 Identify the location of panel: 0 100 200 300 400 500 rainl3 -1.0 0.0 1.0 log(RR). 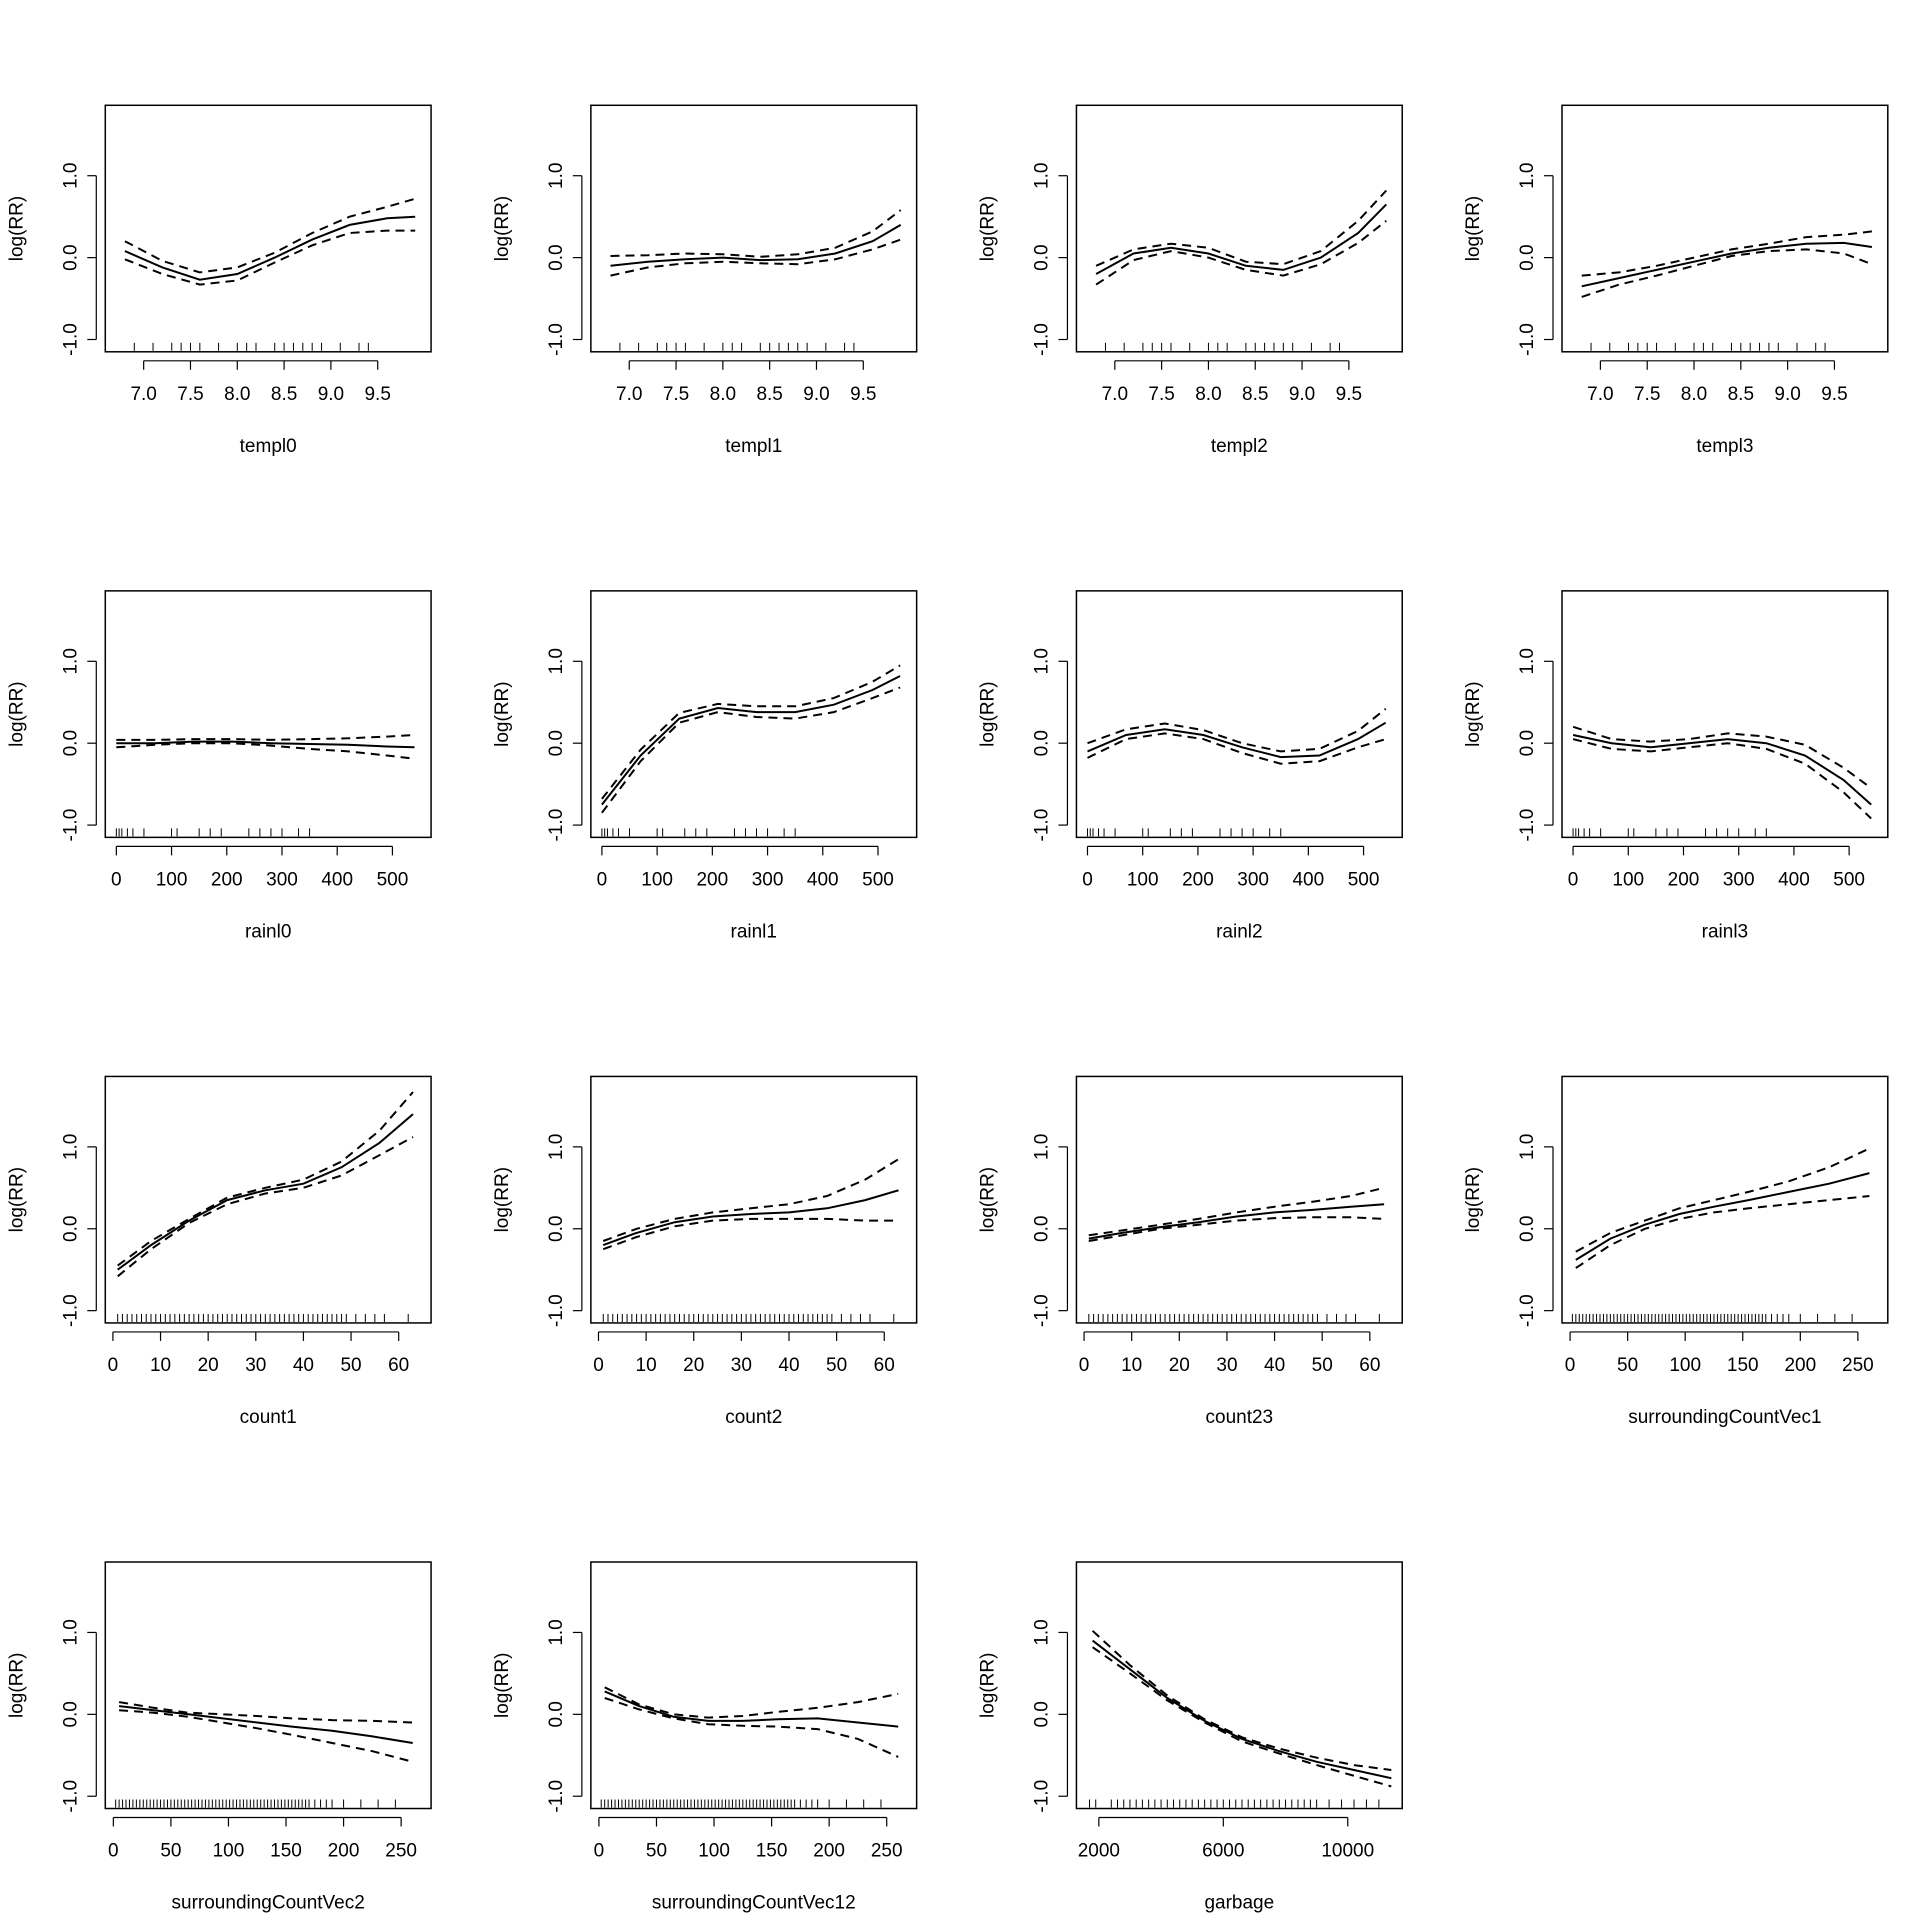
(1676, 766).